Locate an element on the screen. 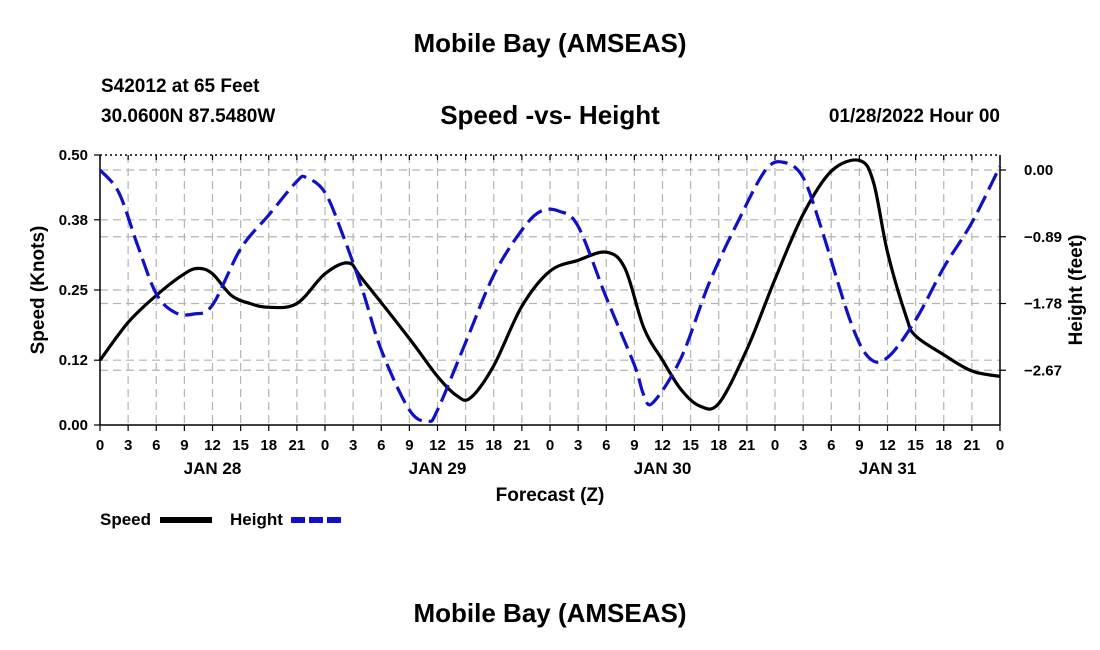 The width and height of the screenshot is (1100, 650). y-tick-label: 0.00 is located at coordinates (73, 425).